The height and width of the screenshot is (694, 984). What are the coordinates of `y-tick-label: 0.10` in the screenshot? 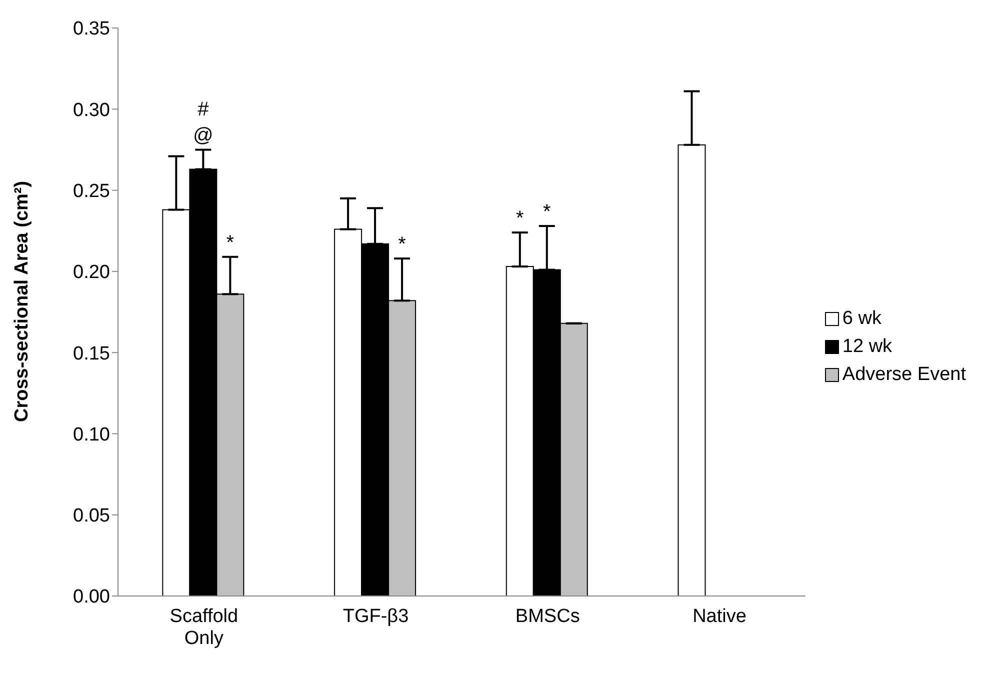 It's located at (91, 435).